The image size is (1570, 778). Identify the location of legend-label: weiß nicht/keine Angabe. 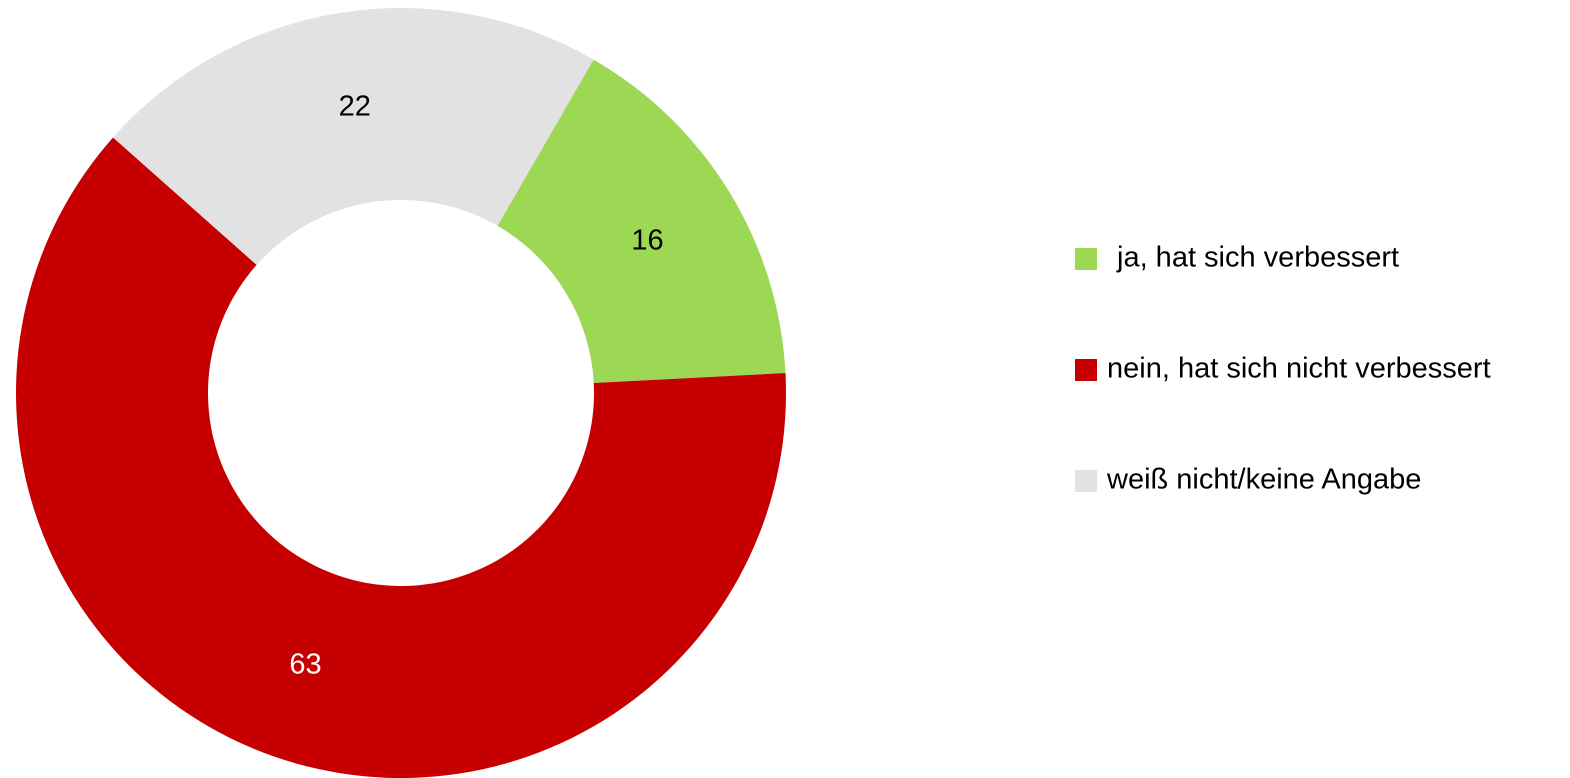
(1263, 480).